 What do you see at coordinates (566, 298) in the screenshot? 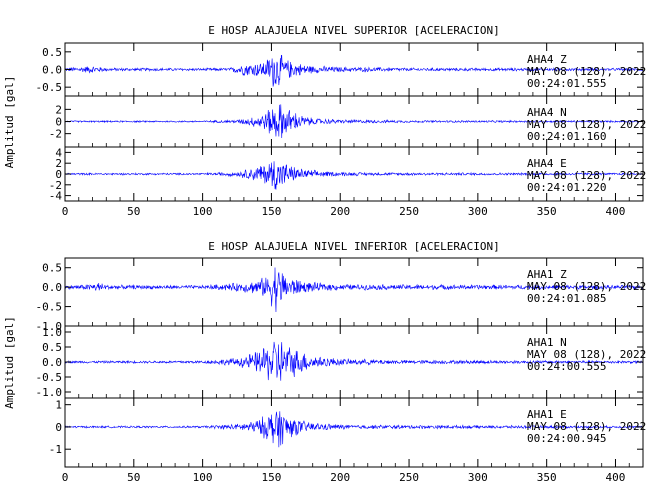
I see `trace-annotation-line-3: 00:24:01.085` at bounding box center [566, 298].